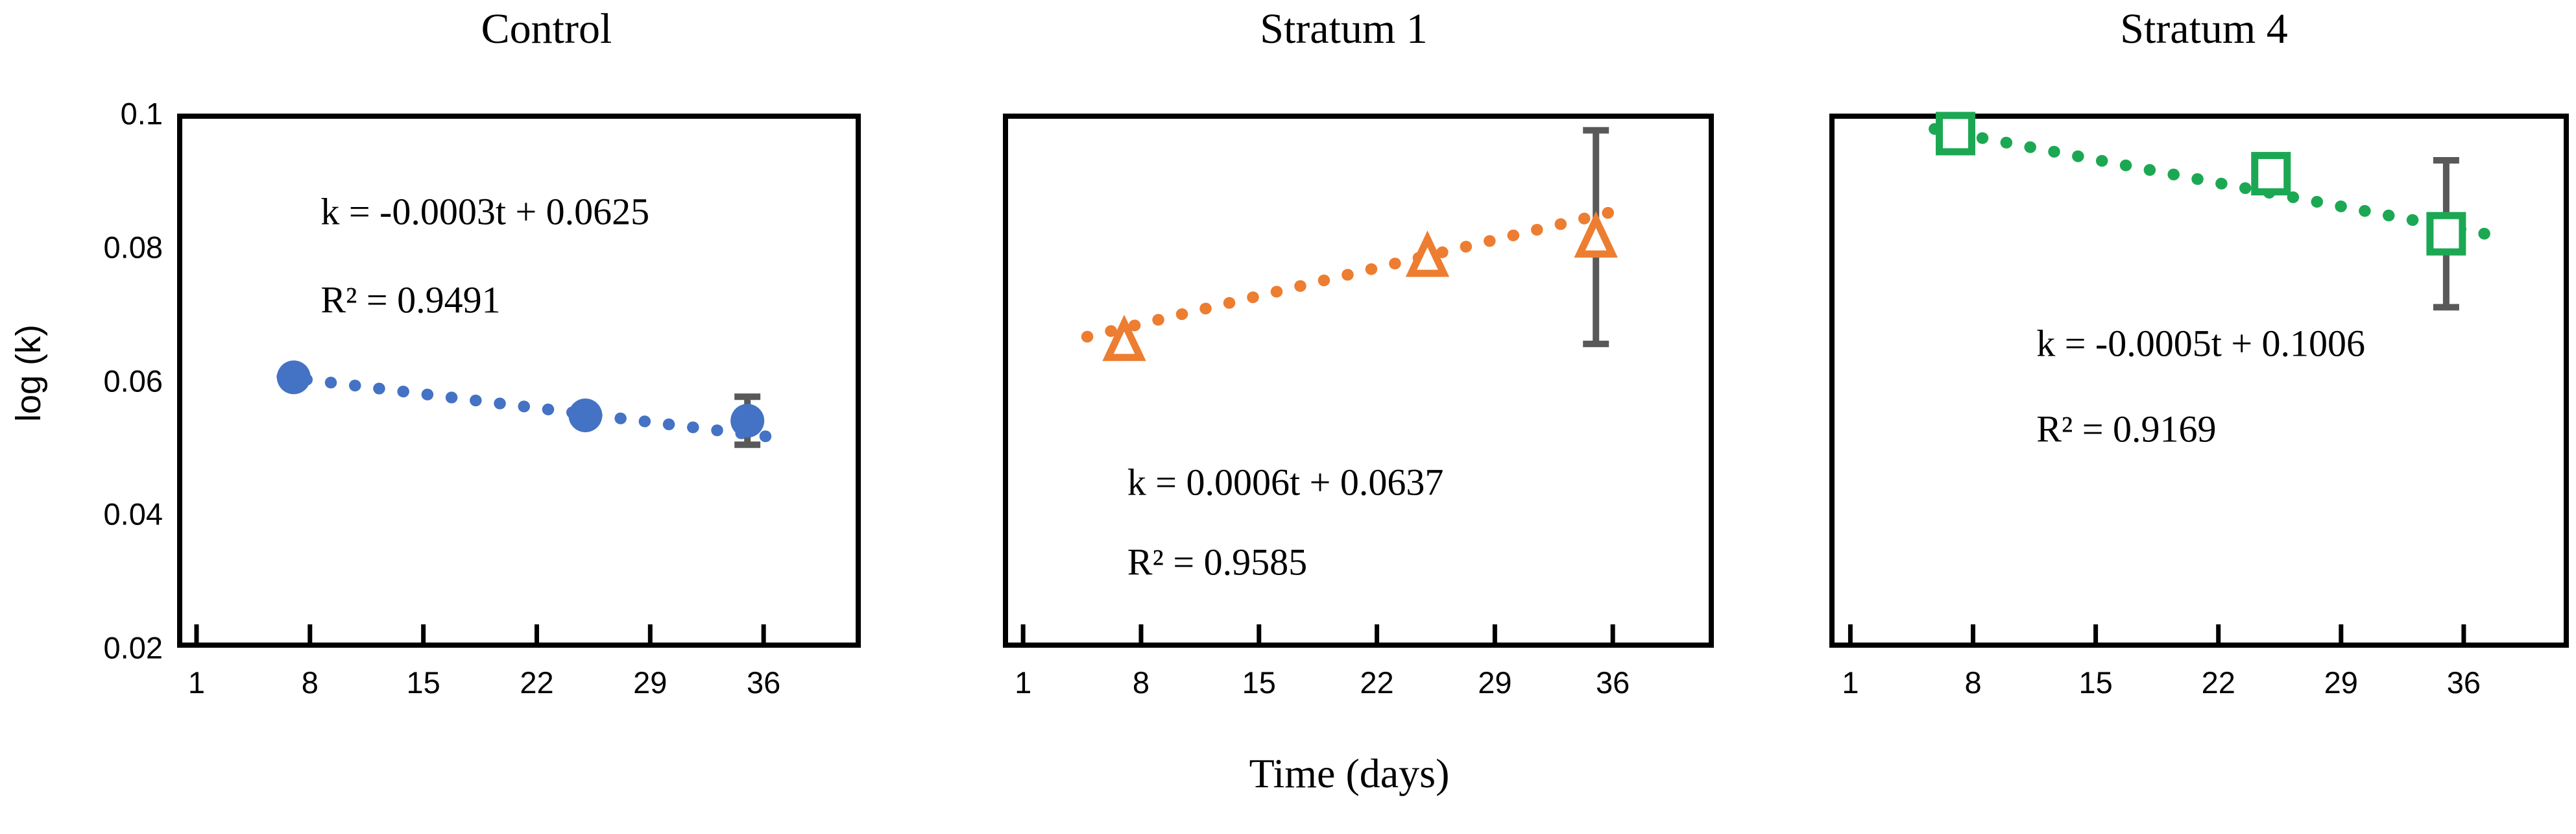 This screenshot has height=834, width=2576. What do you see at coordinates (2201, 343) in the screenshot?
I see `stratum-4-trendline-equation: k = -0.0005t + 0.1006` at bounding box center [2201, 343].